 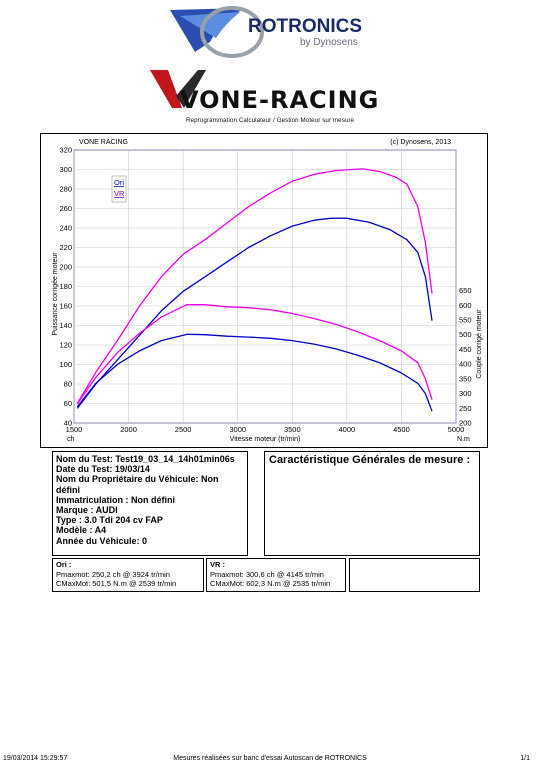 I want to click on brand: Marque : AUDI, so click(x=87, y=510).